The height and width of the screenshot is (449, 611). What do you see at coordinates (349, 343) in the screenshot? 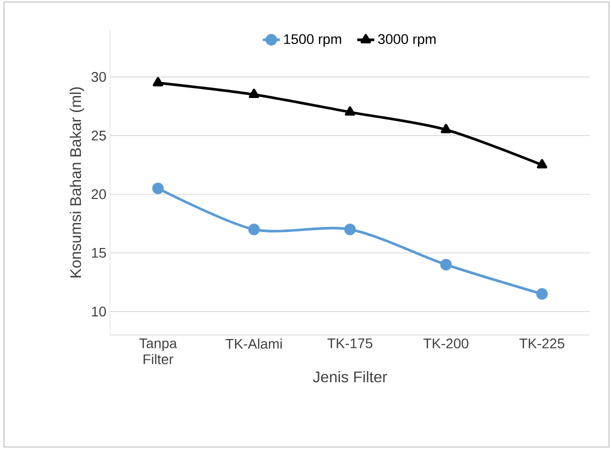
I see `x-tick-label: TK-175` at bounding box center [349, 343].